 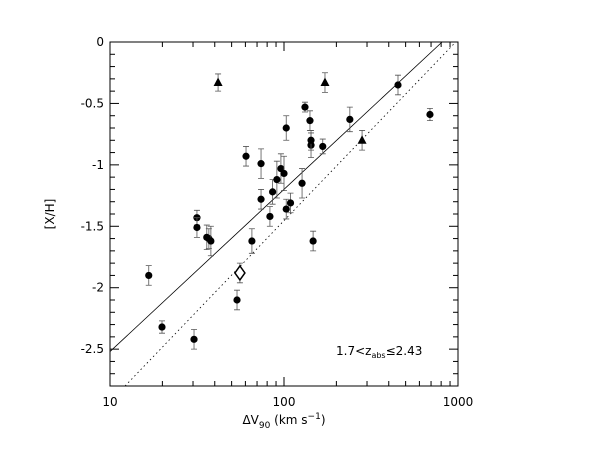 What do you see at coordinates (284, 402) in the screenshot?
I see `x-tick-label: 100` at bounding box center [284, 402].